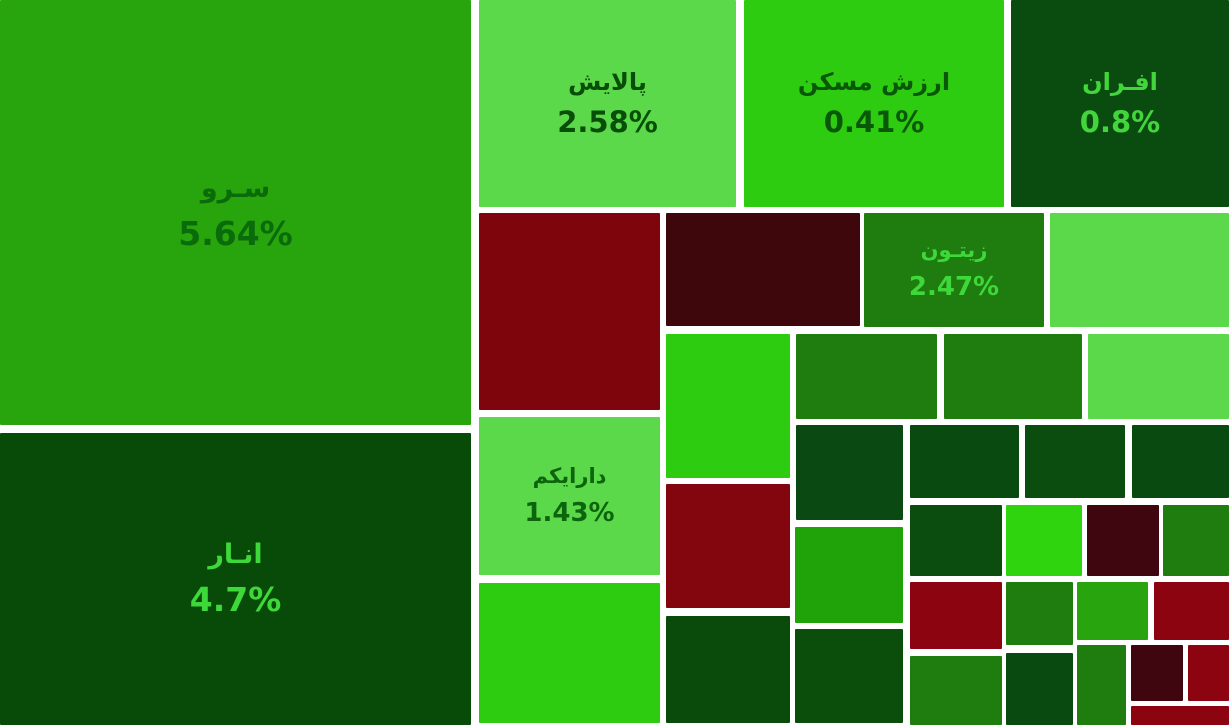 The image size is (1229, 725). What do you see at coordinates (235, 188) in the screenshot?
I see `tile-label: سـرو` at bounding box center [235, 188].